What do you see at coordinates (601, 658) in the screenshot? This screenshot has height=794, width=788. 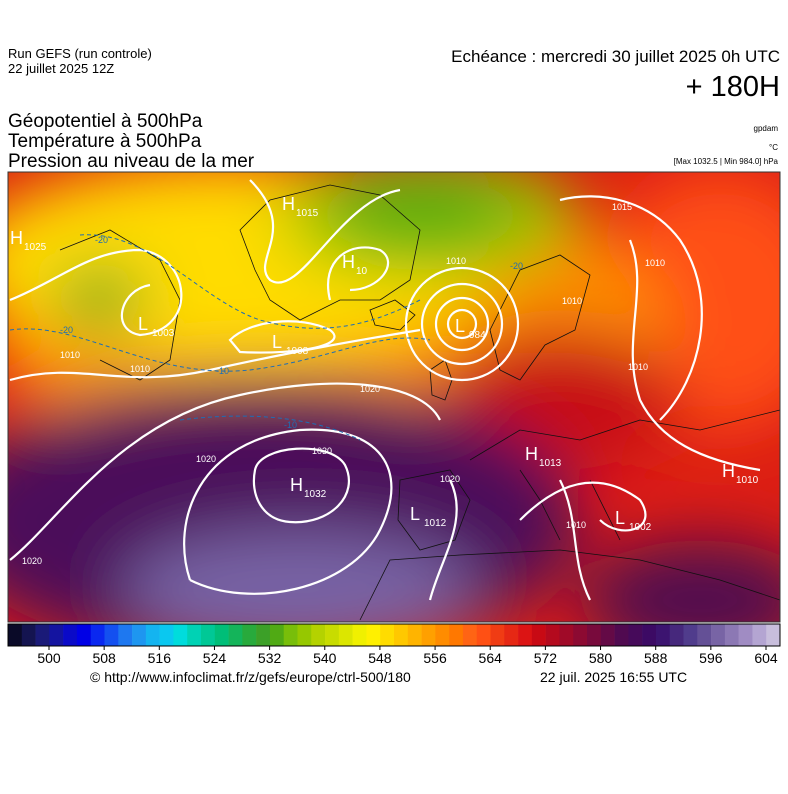 I see `colorbar-tick-label: 580` at bounding box center [601, 658].